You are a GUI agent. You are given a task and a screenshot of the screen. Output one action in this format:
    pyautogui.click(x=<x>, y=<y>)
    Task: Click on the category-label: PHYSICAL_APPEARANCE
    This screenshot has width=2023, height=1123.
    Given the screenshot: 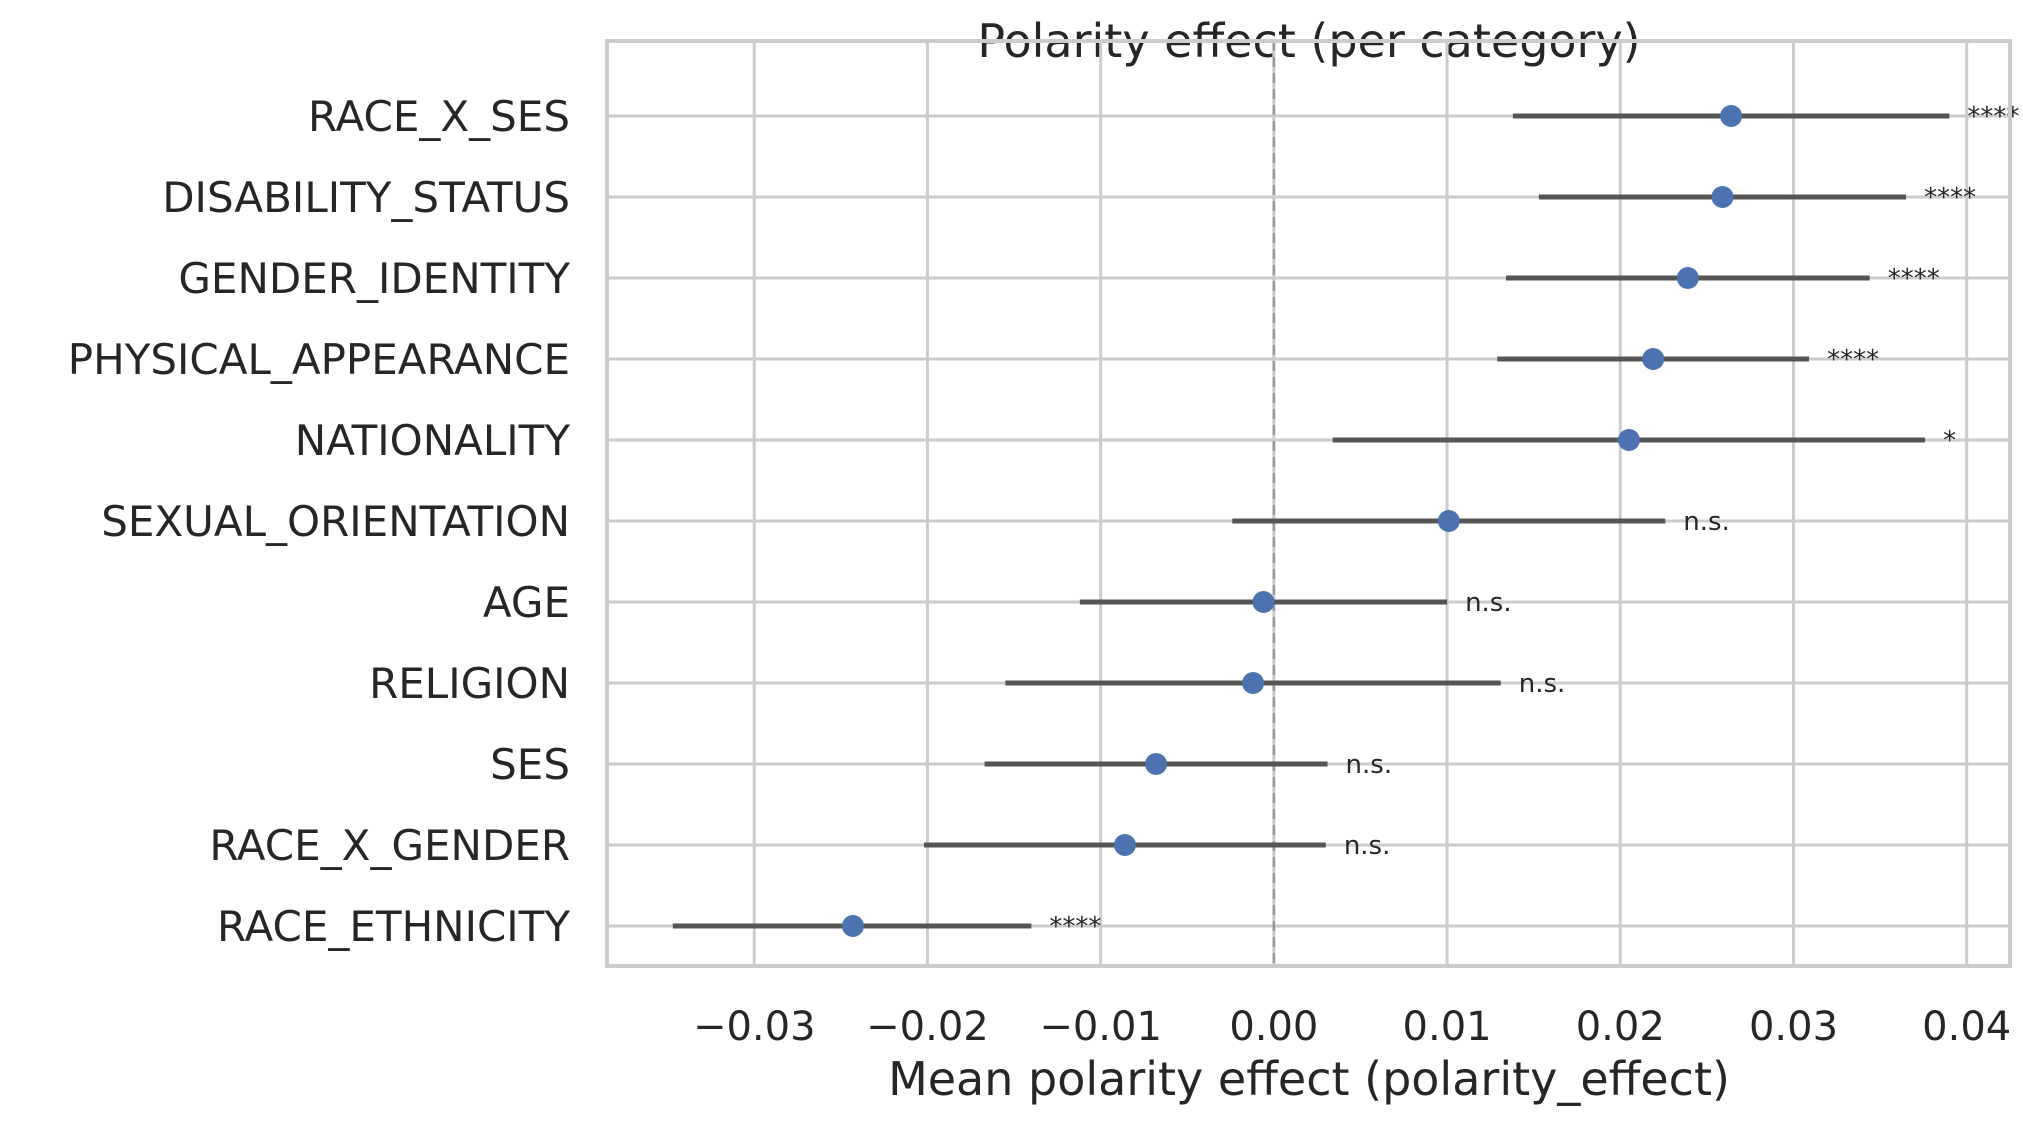 What is the action you would take?
    pyautogui.click(x=319, y=359)
    